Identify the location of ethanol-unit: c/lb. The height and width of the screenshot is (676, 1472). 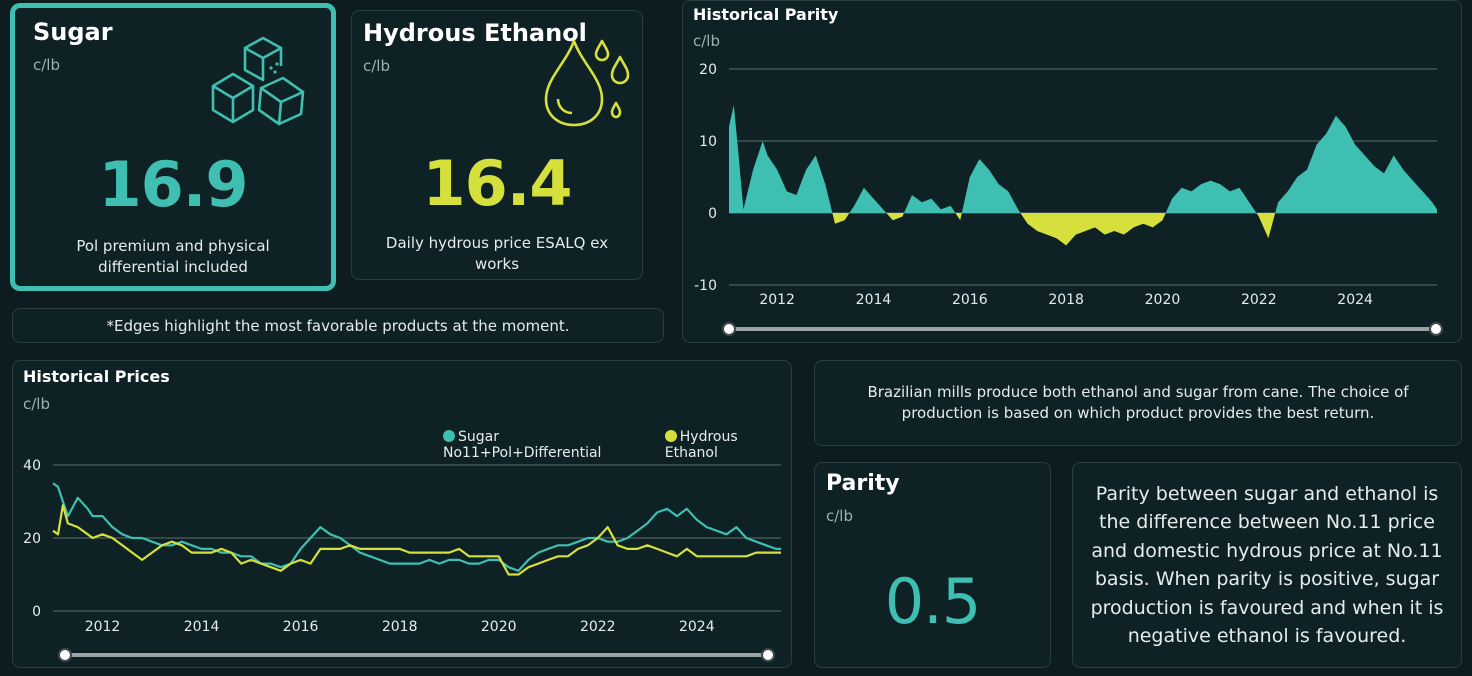
(376, 66).